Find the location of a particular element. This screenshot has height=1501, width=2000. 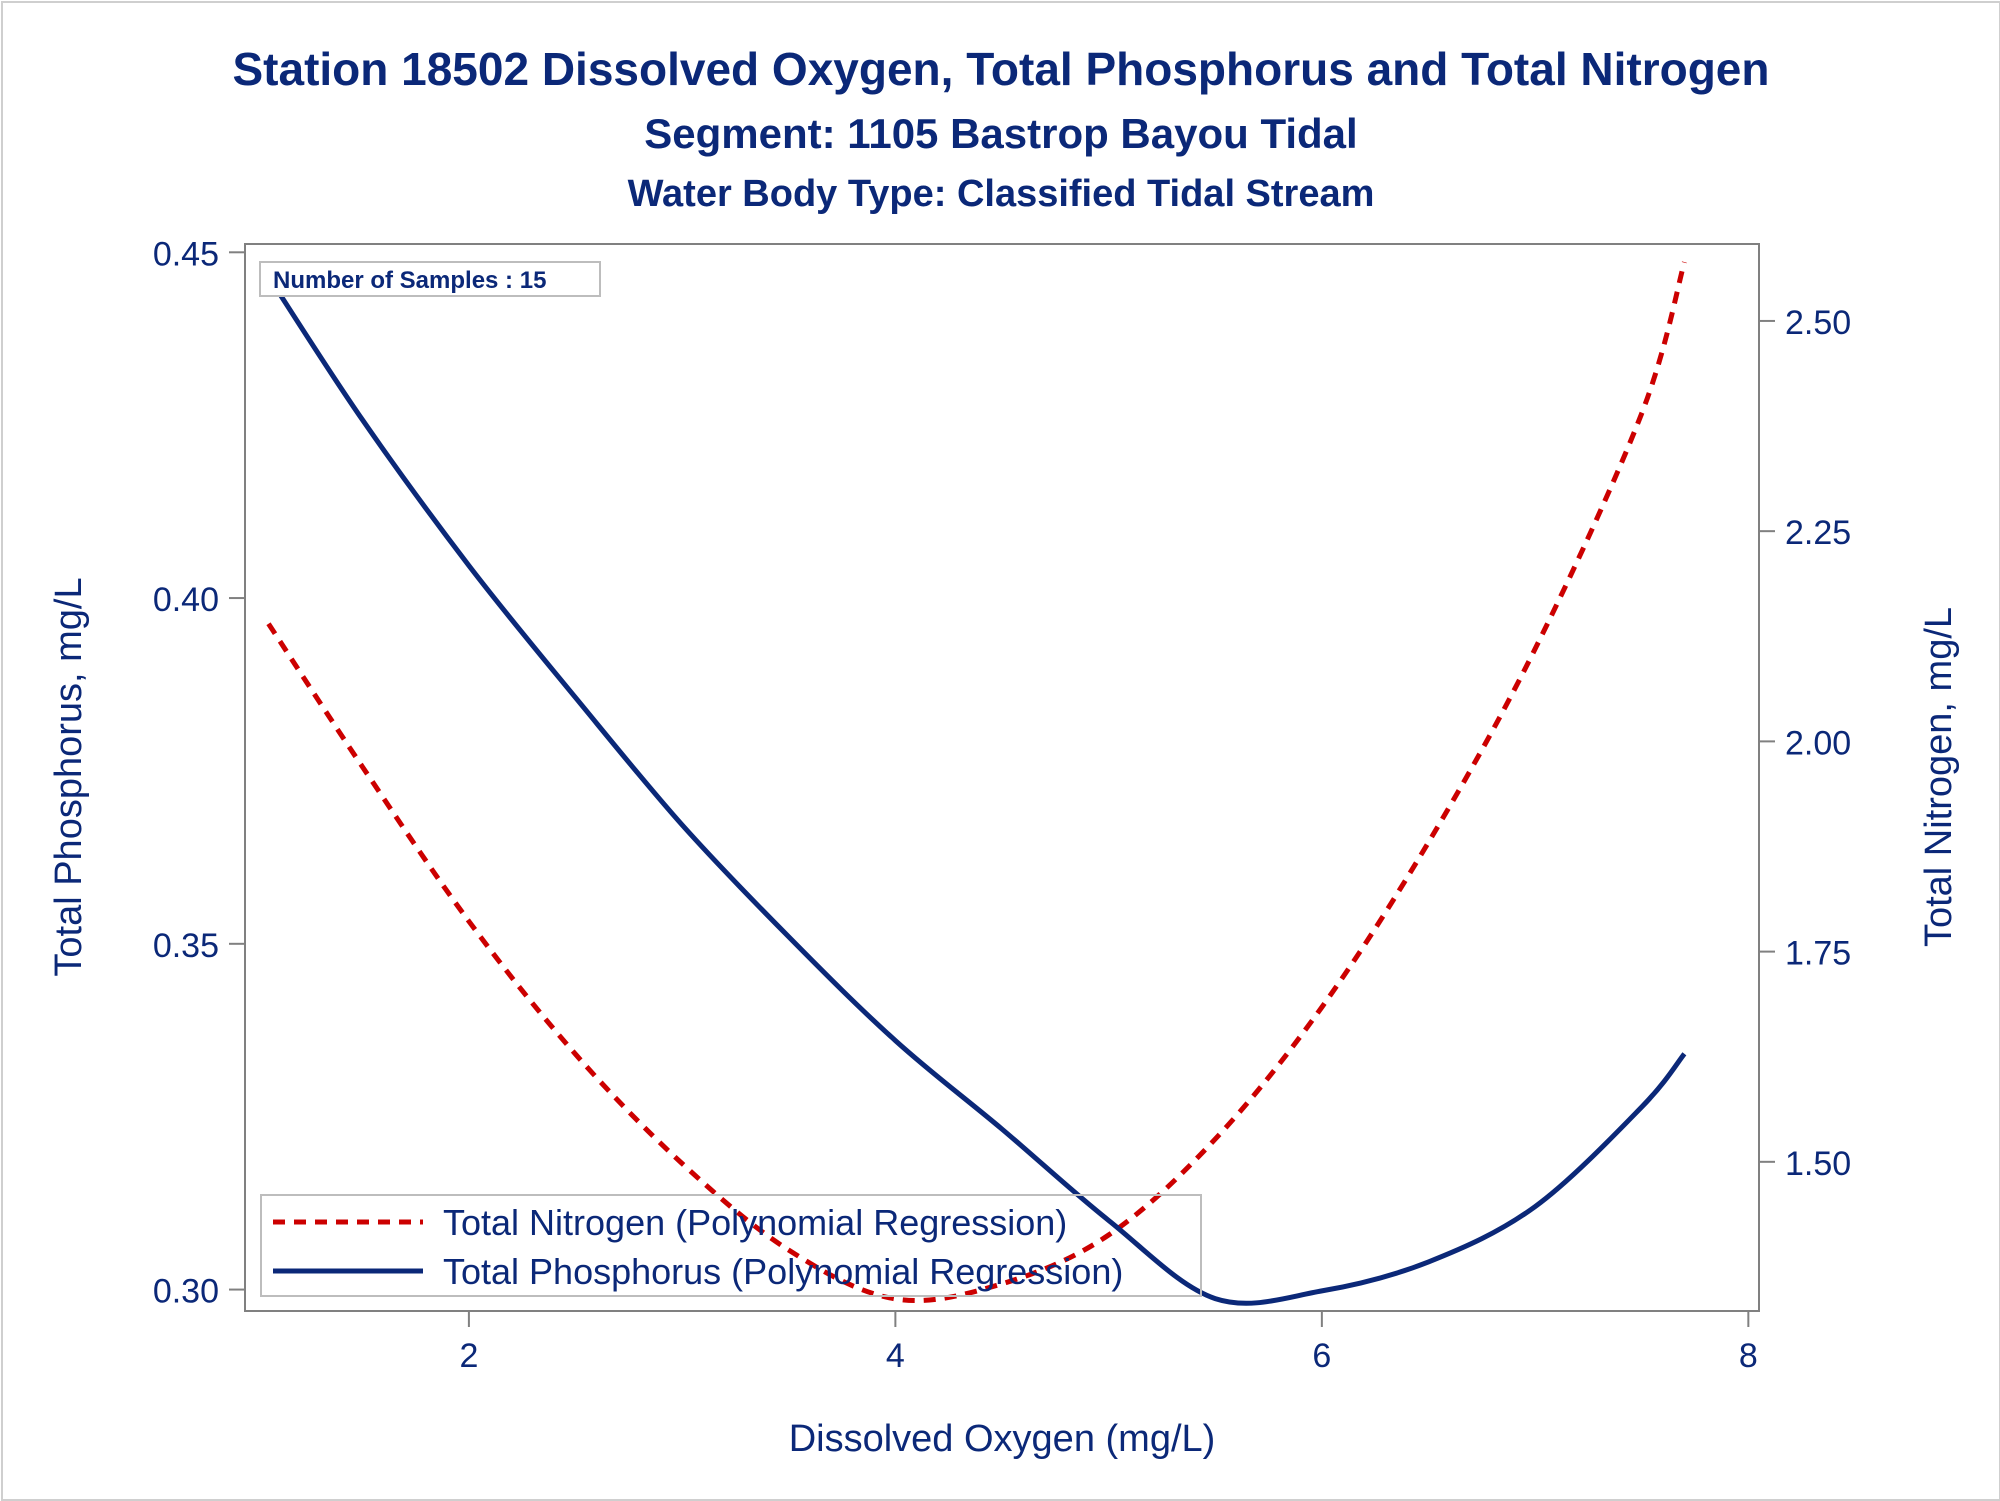

x-axis: 2 4 6 8 is located at coordinates (1108, 1343).